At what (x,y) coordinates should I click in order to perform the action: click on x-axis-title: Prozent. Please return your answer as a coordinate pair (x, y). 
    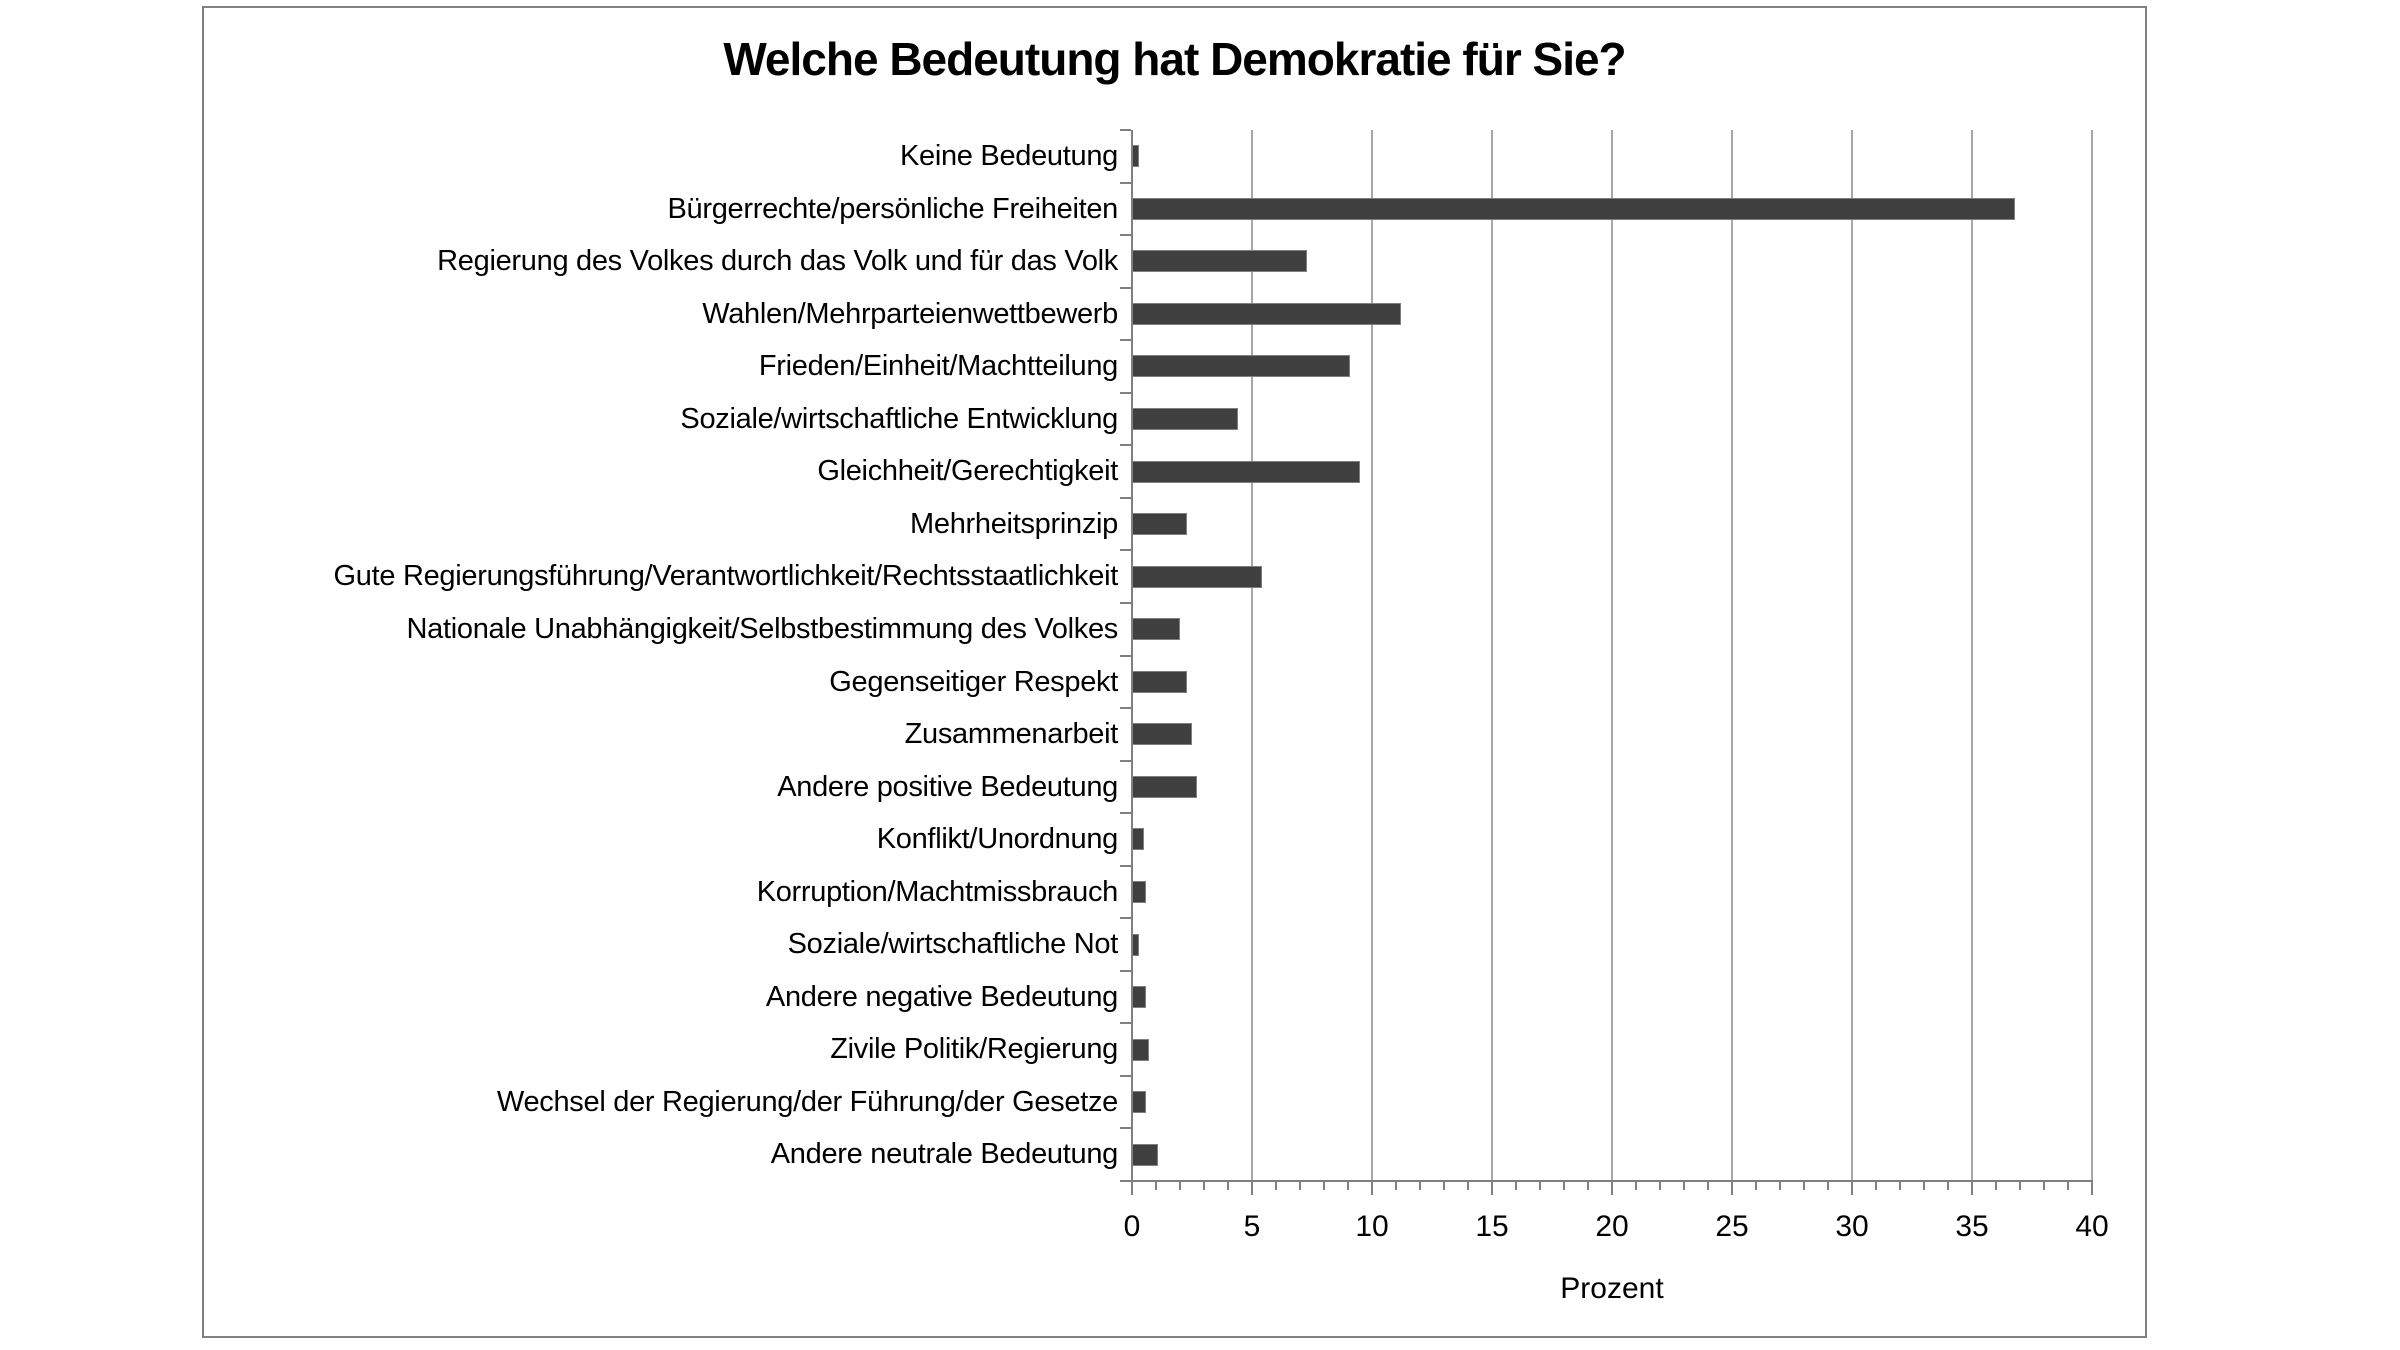
    Looking at the image, I should click on (1612, 1288).